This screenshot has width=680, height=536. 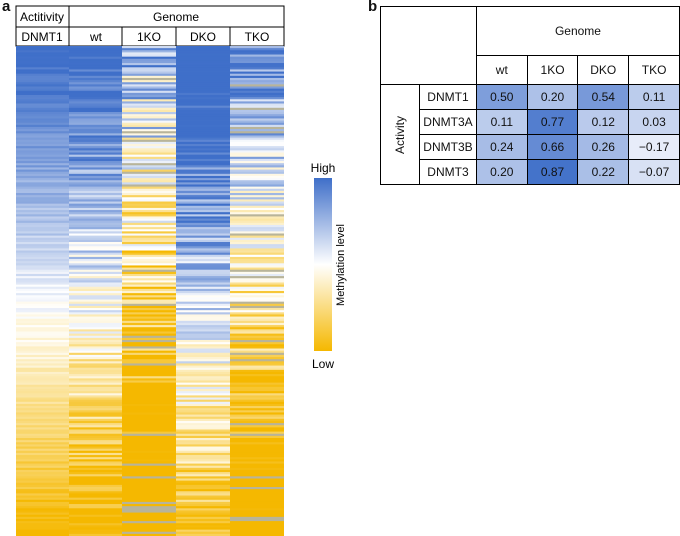 What do you see at coordinates (400, 134) in the screenshot?
I see `table-activity-group: Activity` at bounding box center [400, 134].